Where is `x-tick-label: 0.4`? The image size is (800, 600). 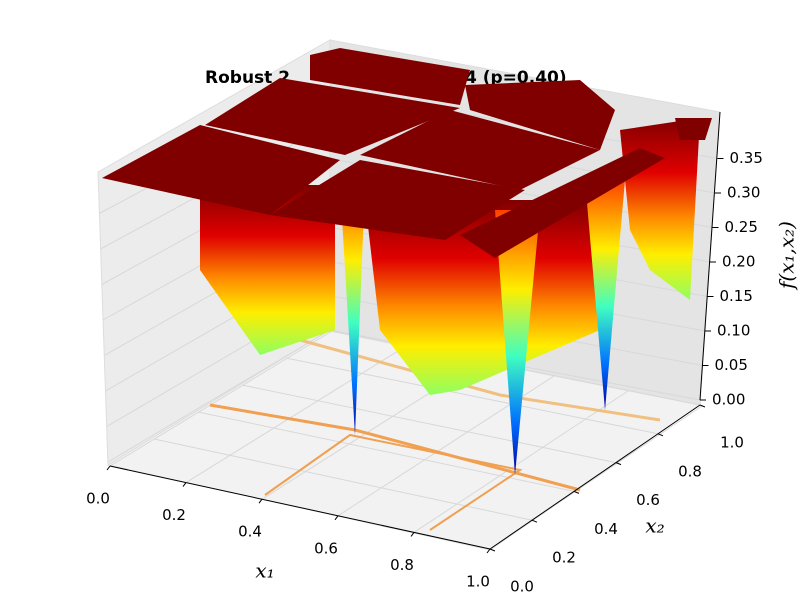
x-tick-label: 0.4 is located at coordinates (250, 532).